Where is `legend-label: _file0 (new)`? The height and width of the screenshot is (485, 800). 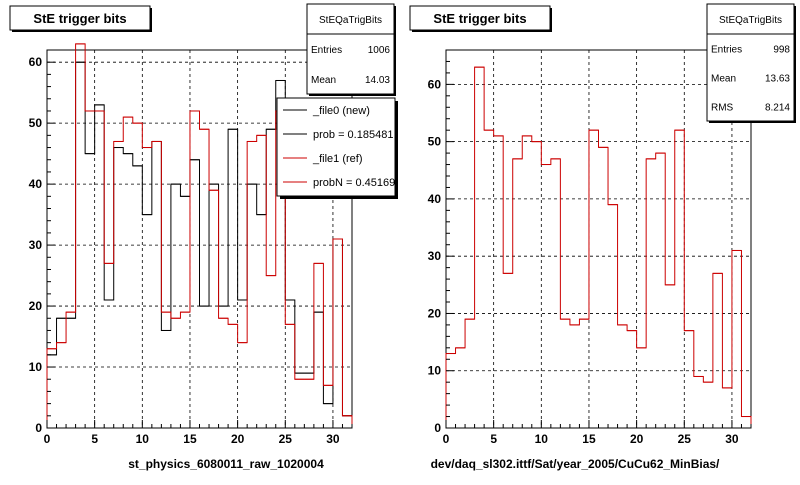
legend-label: _file0 (new) is located at coordinates (341, 111).